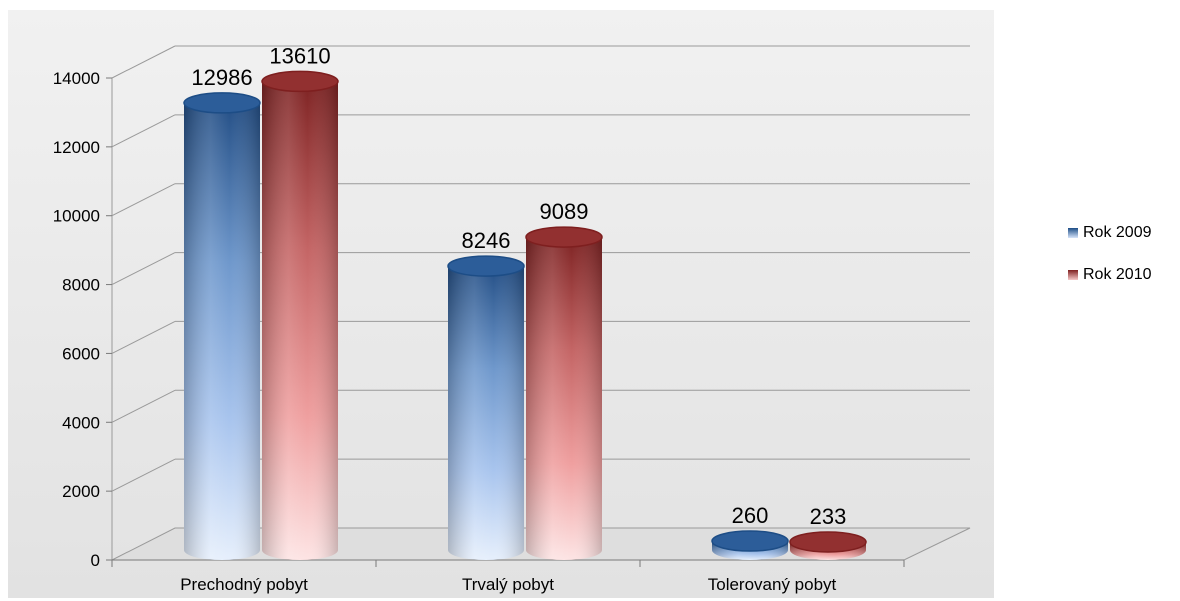 The image size is (1180, 601). I want to click on data-label: 9089, so click(564, 211).